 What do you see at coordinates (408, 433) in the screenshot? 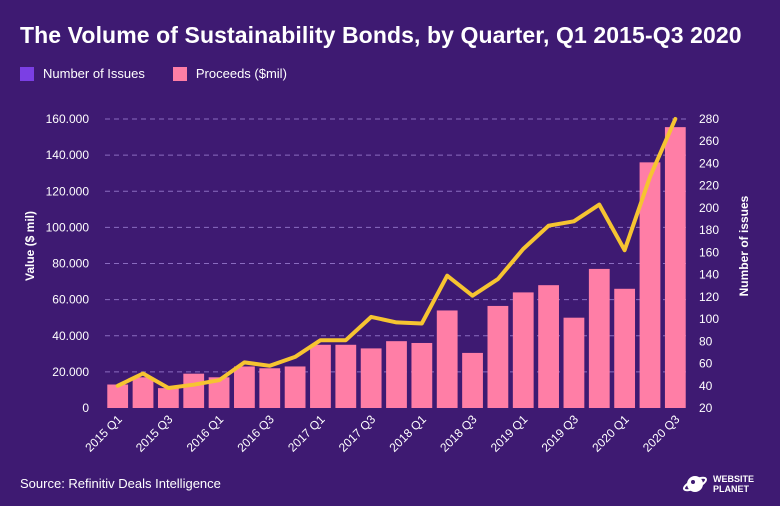
I see `x-tick-label: 2018 Q1` at bounding box center [408, 433].